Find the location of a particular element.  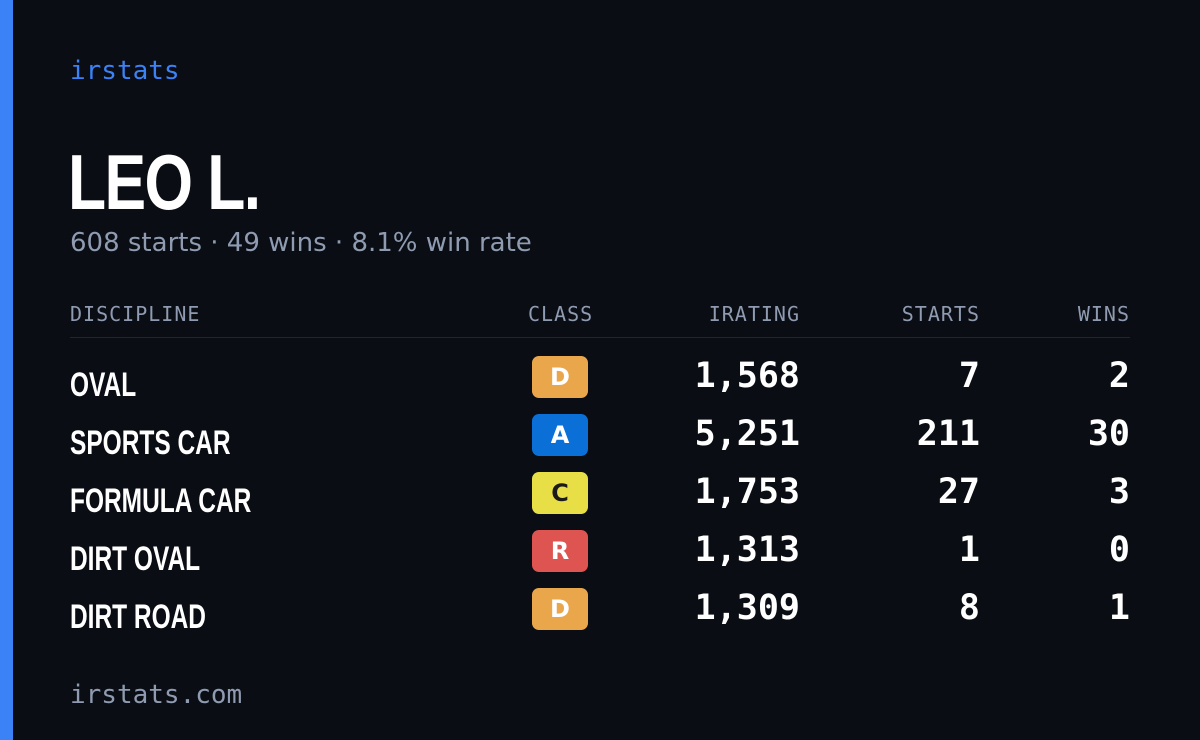

discipline-name: DIRT ROAD is located at coordinates (138, 617).